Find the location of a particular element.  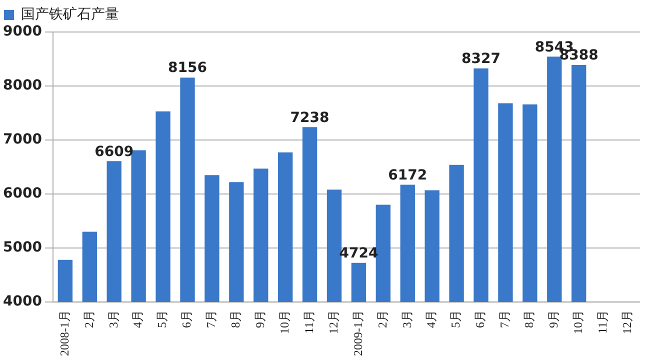

y-tick-label: 9000 is located at coordinates (22, 32).